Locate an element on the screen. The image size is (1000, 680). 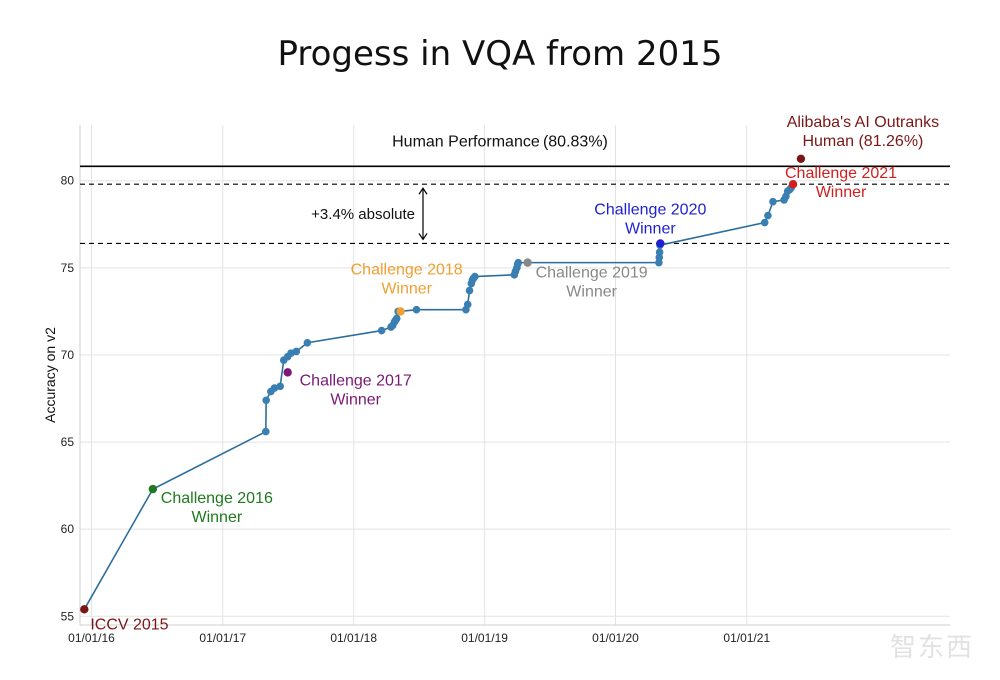
y-tick-label: 80 is located at coordinates (68, 181).